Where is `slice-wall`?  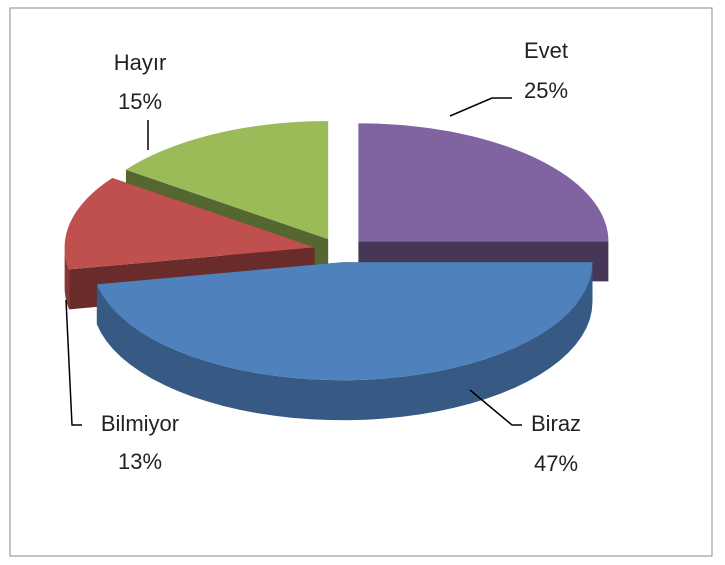
slice-wall is located at coordinates (67, 278).